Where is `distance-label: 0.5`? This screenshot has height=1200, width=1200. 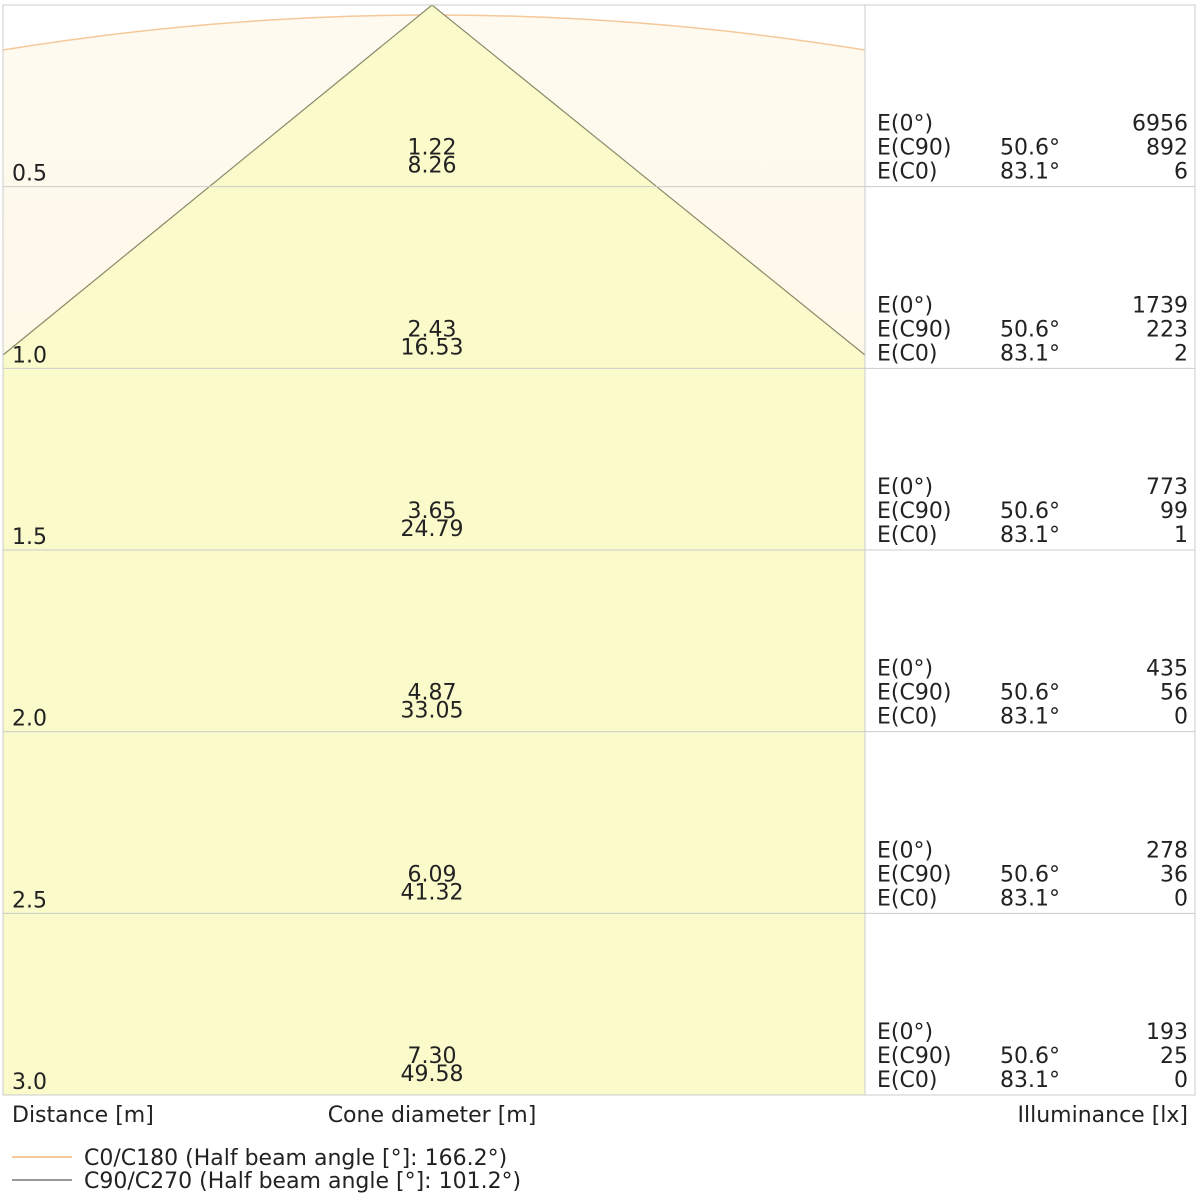 distance-label: 0.5 is located at coordinates (29, 174).